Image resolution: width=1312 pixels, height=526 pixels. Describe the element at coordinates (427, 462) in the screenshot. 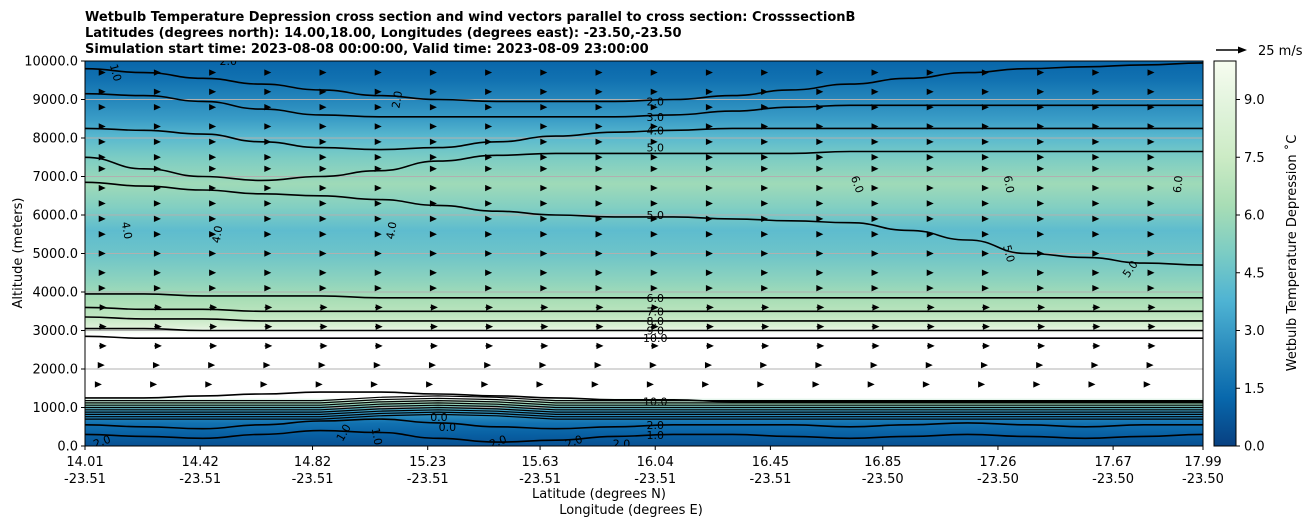

I see `x-tick-label-latitude: 15.23` at that location.